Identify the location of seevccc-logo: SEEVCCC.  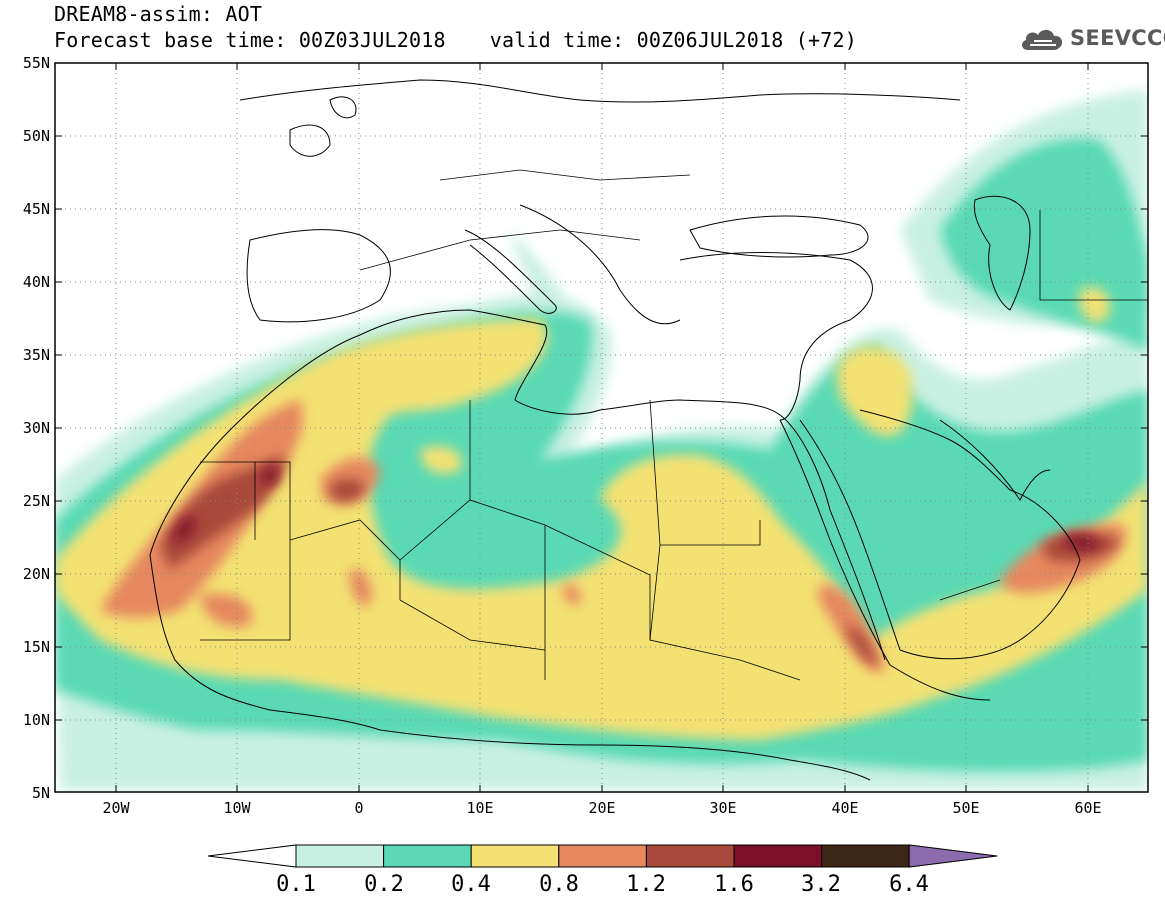
(1091, 40).